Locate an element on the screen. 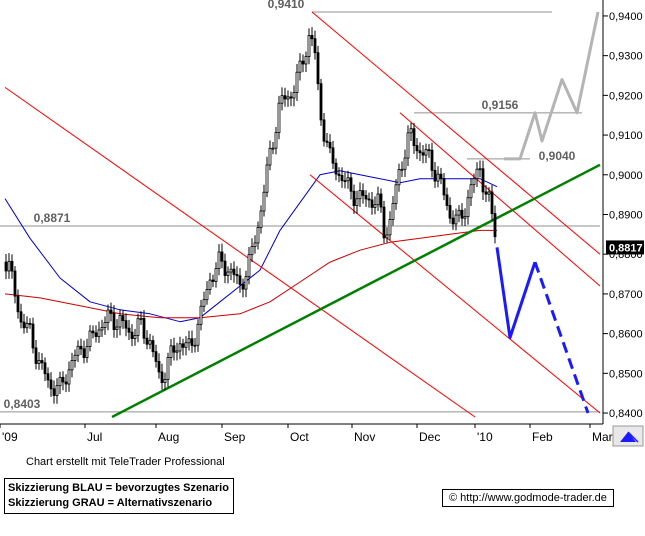 This screenshot has width=645, height=536. level-label-4: 0,8403 is located at coordinates (22, 404).